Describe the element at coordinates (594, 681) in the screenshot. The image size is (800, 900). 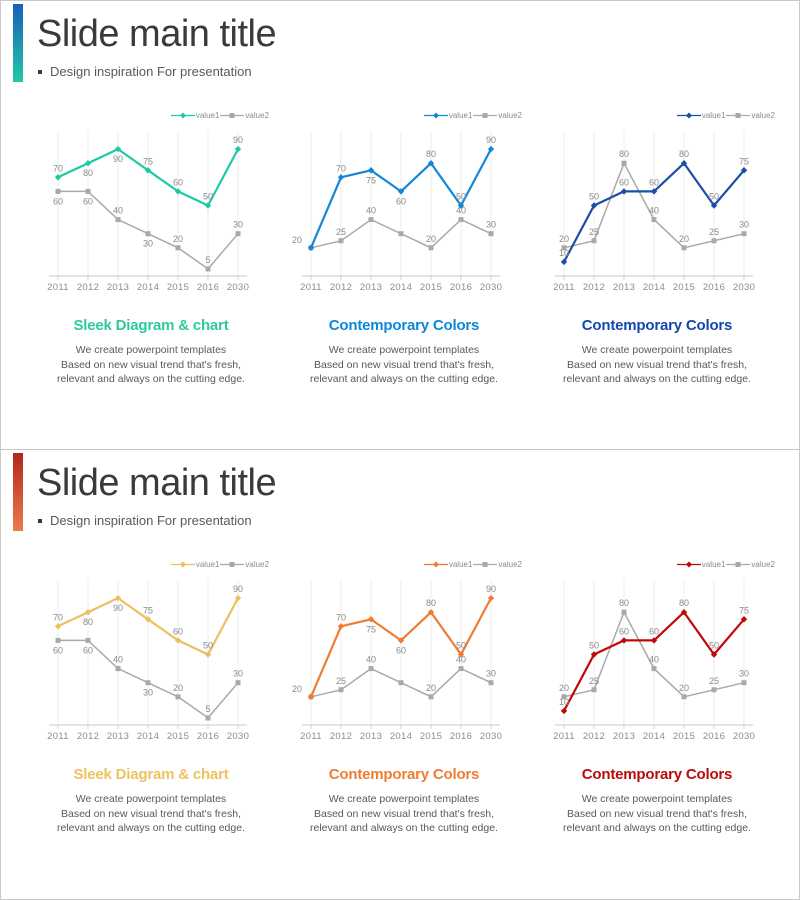
I see `data-label: 25` at that location.